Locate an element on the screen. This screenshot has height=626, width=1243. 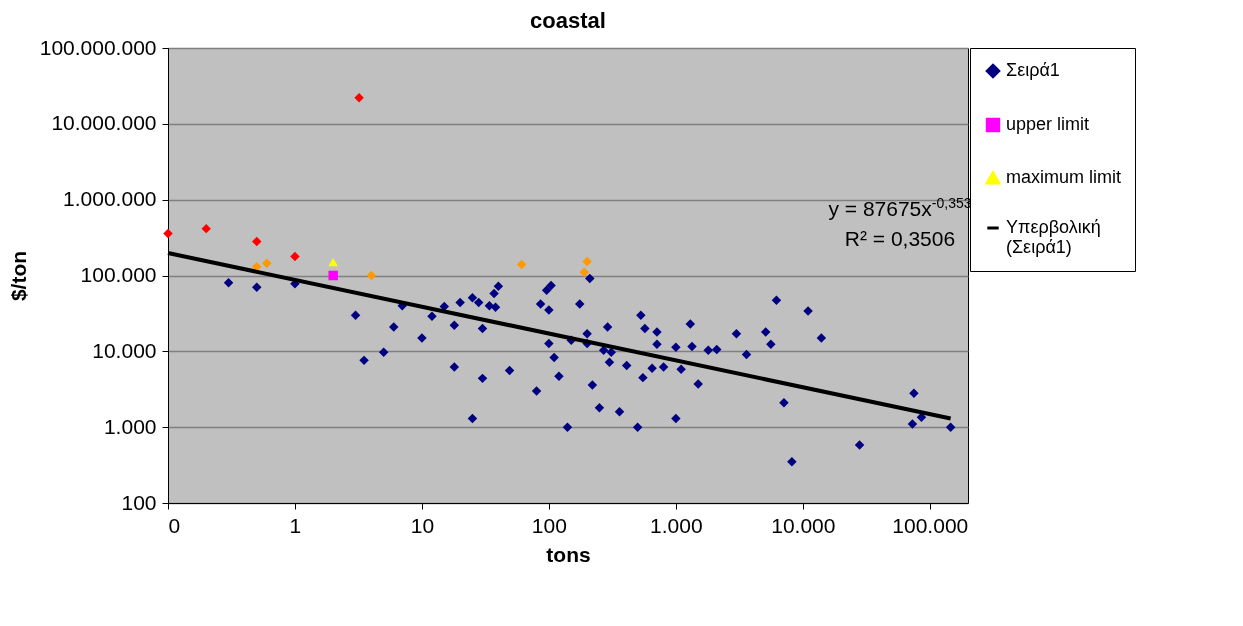
legend-label: upper limit is located at coordinates (1048, 124).